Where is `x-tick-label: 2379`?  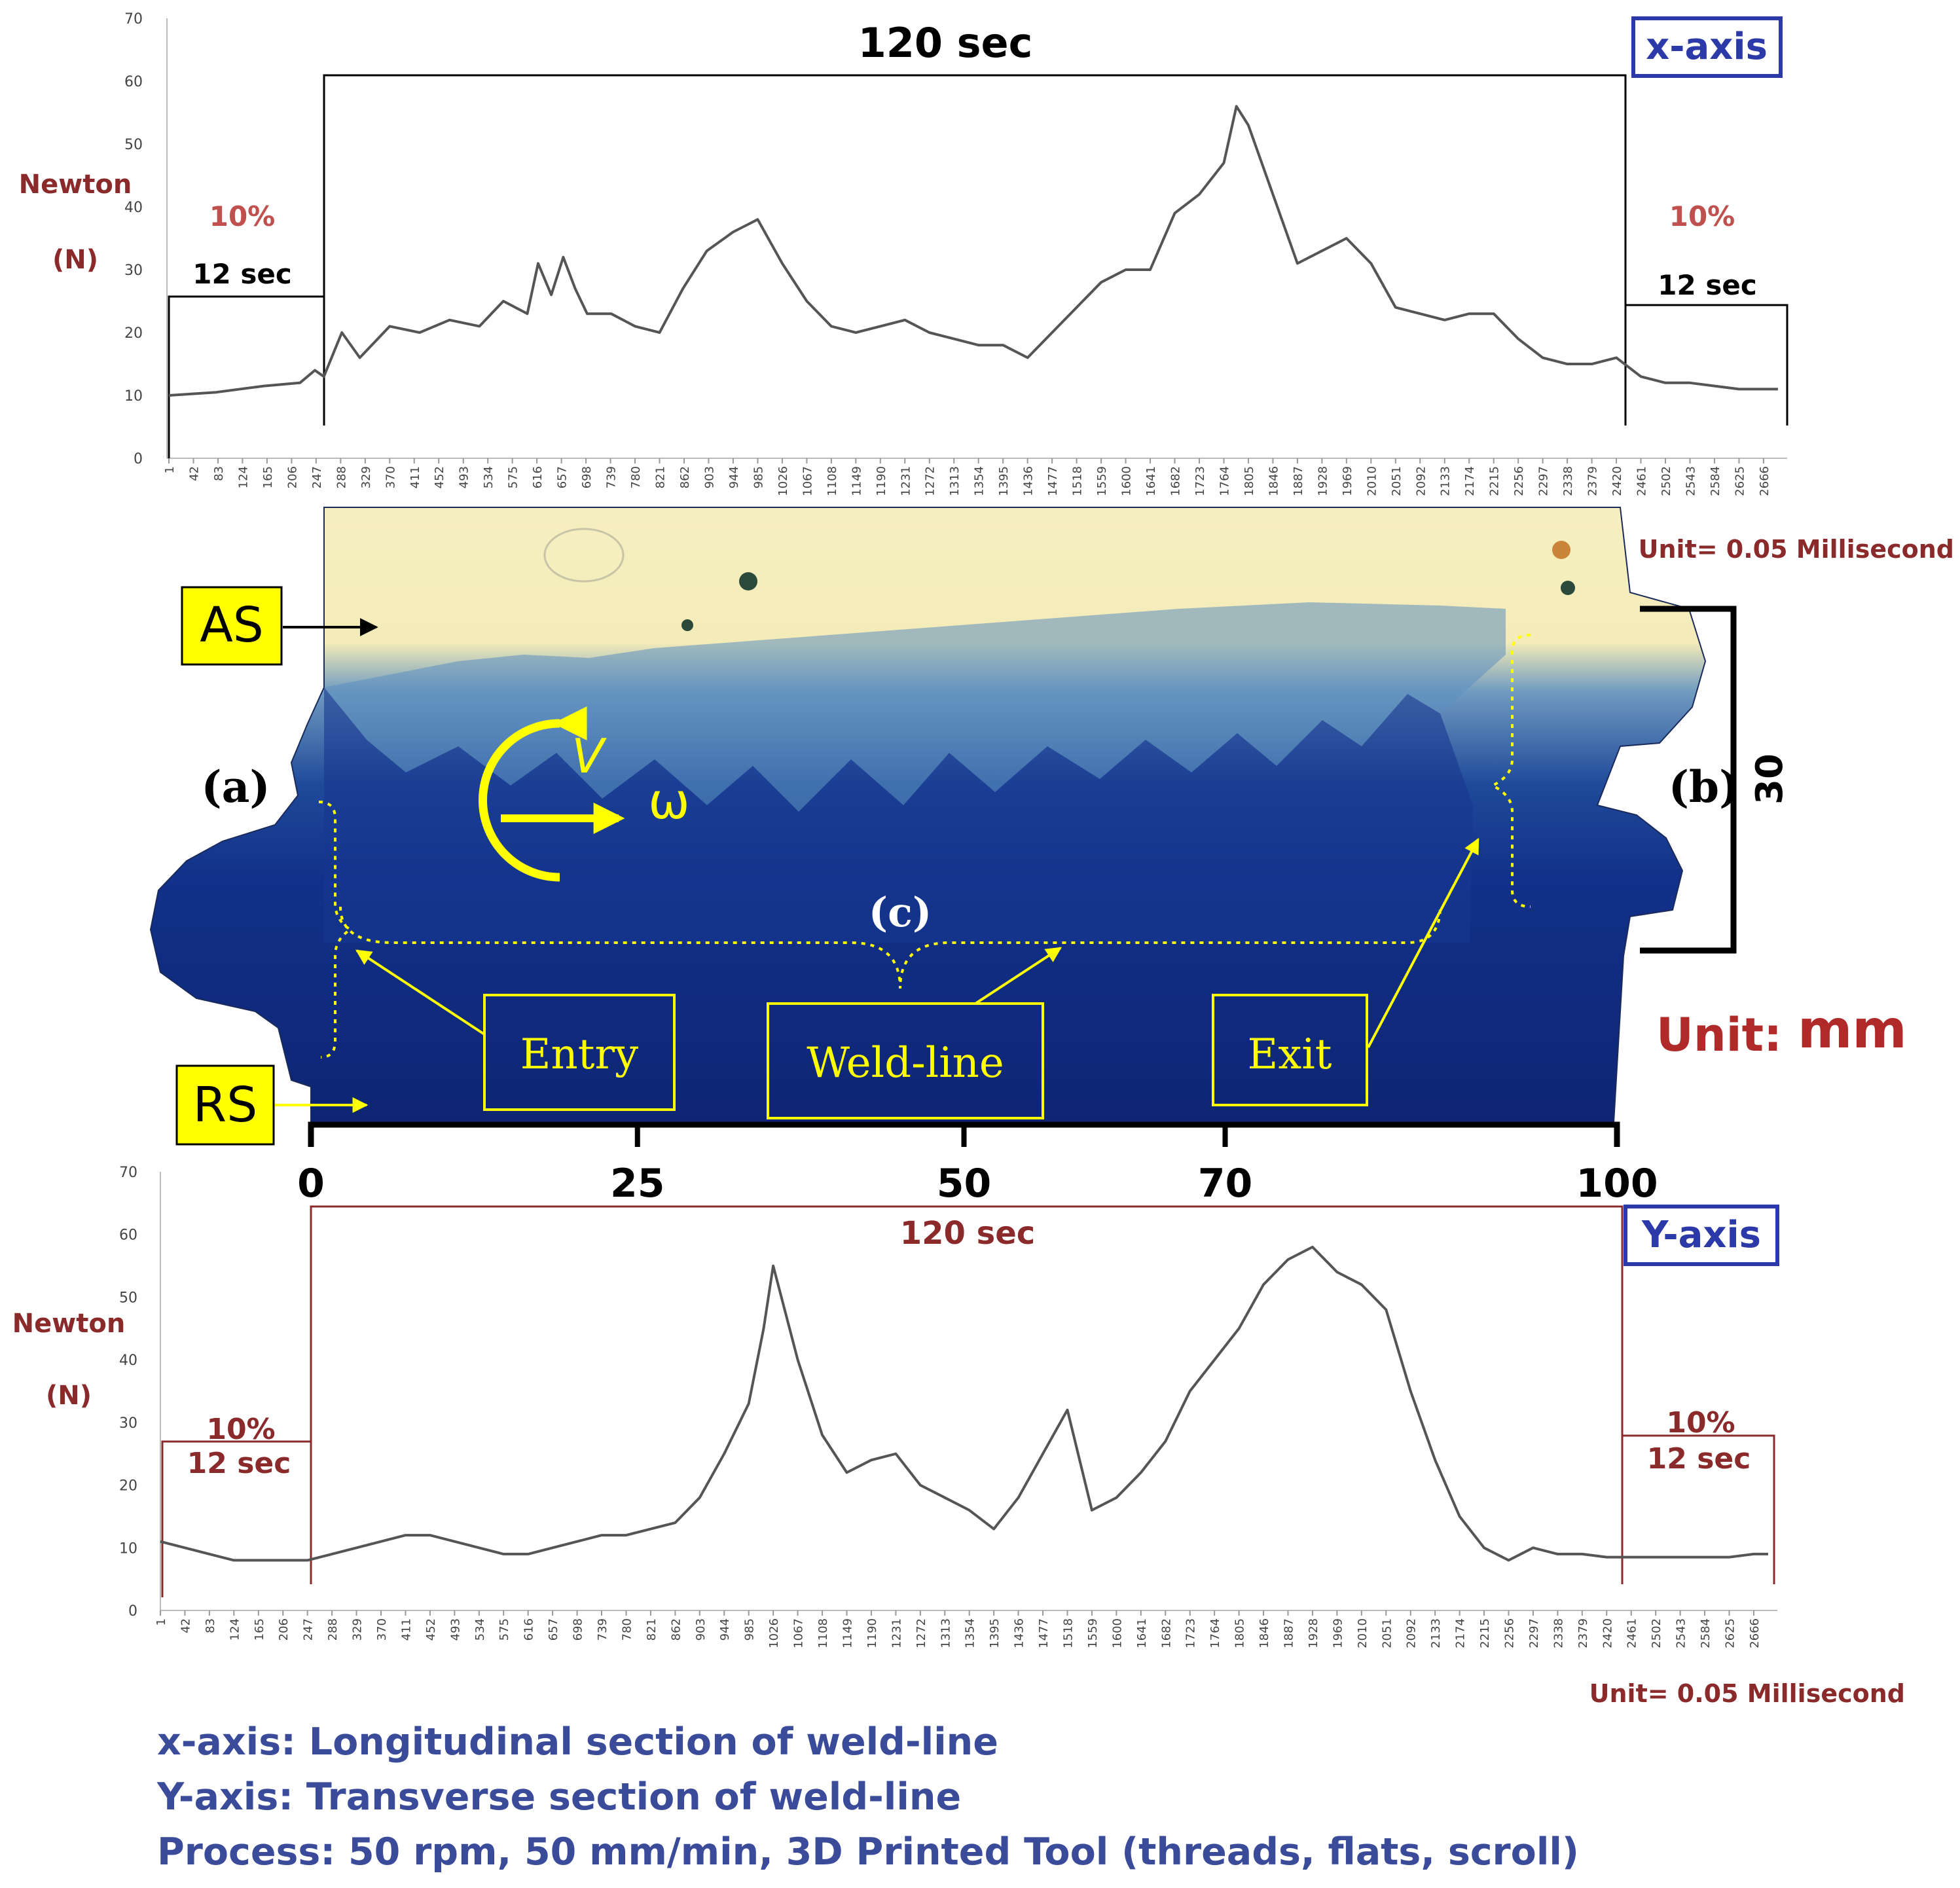
x-tick-label: 2379 is located at coordinates (1593, 481).